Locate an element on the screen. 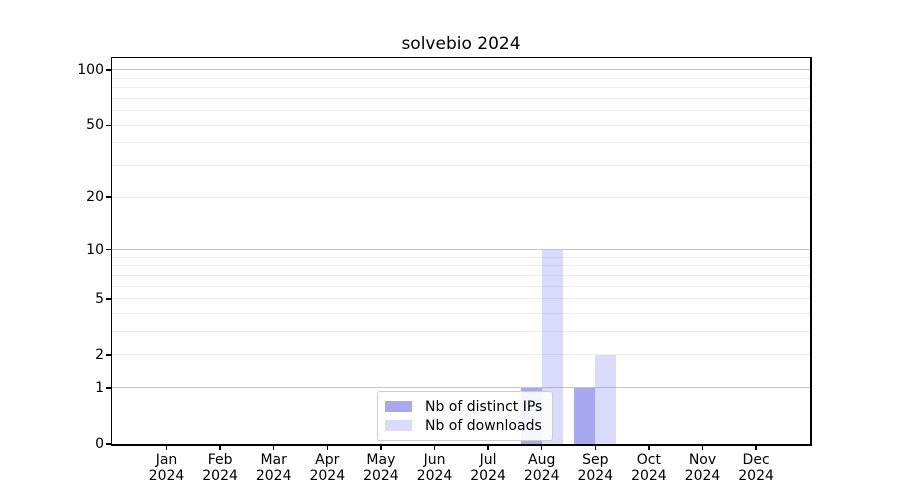 The image size is (900, 500). x-tick-label: May 2024 is located at coordinates (381, 468).